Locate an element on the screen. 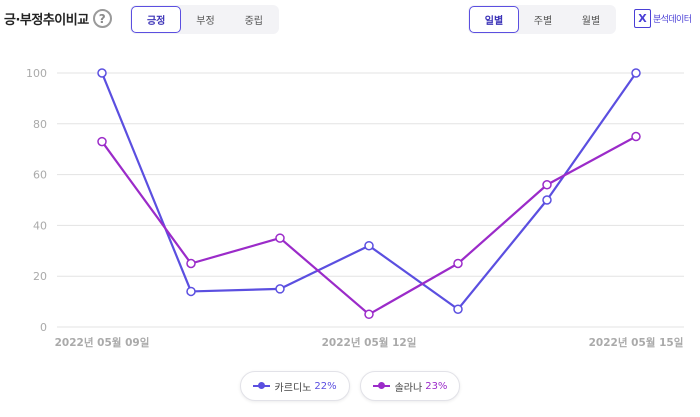  x-tick-label: 2022년 05월 09일 is located at coordinates (102, 342).